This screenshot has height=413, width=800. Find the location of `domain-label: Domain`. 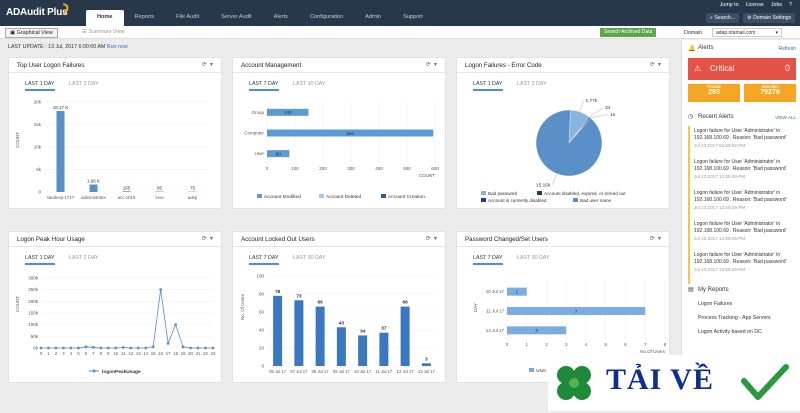

domain-label: Domain is located at coordinates (693, 33).